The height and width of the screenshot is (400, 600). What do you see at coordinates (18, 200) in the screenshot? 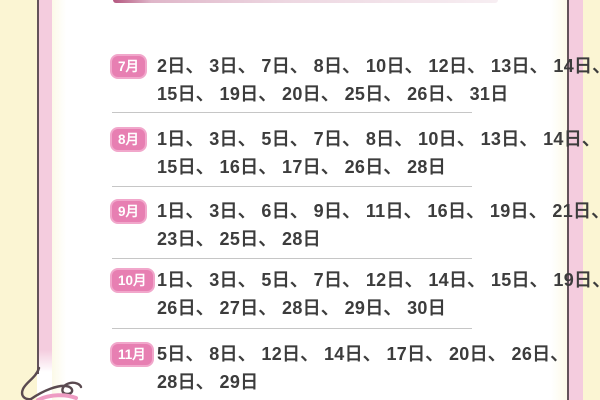
I see `frame-left-outer-band` at bounding box center [18, 200].